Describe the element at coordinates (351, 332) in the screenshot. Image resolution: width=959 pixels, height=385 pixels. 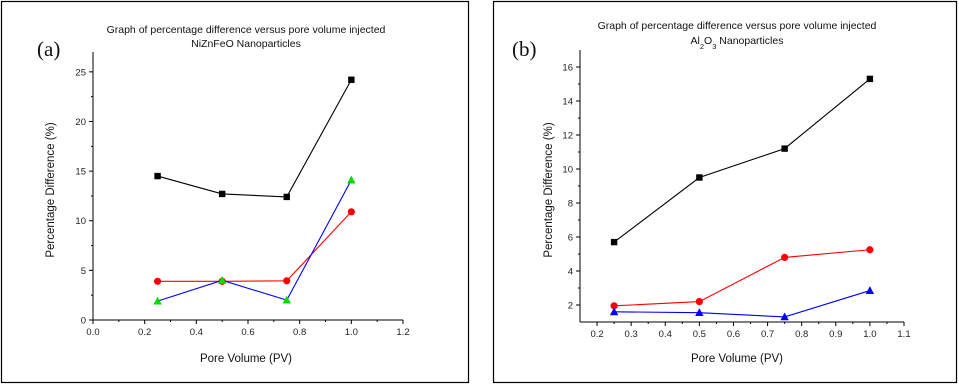
I see `panel-a-x-tick-label: 1.0` at that location.